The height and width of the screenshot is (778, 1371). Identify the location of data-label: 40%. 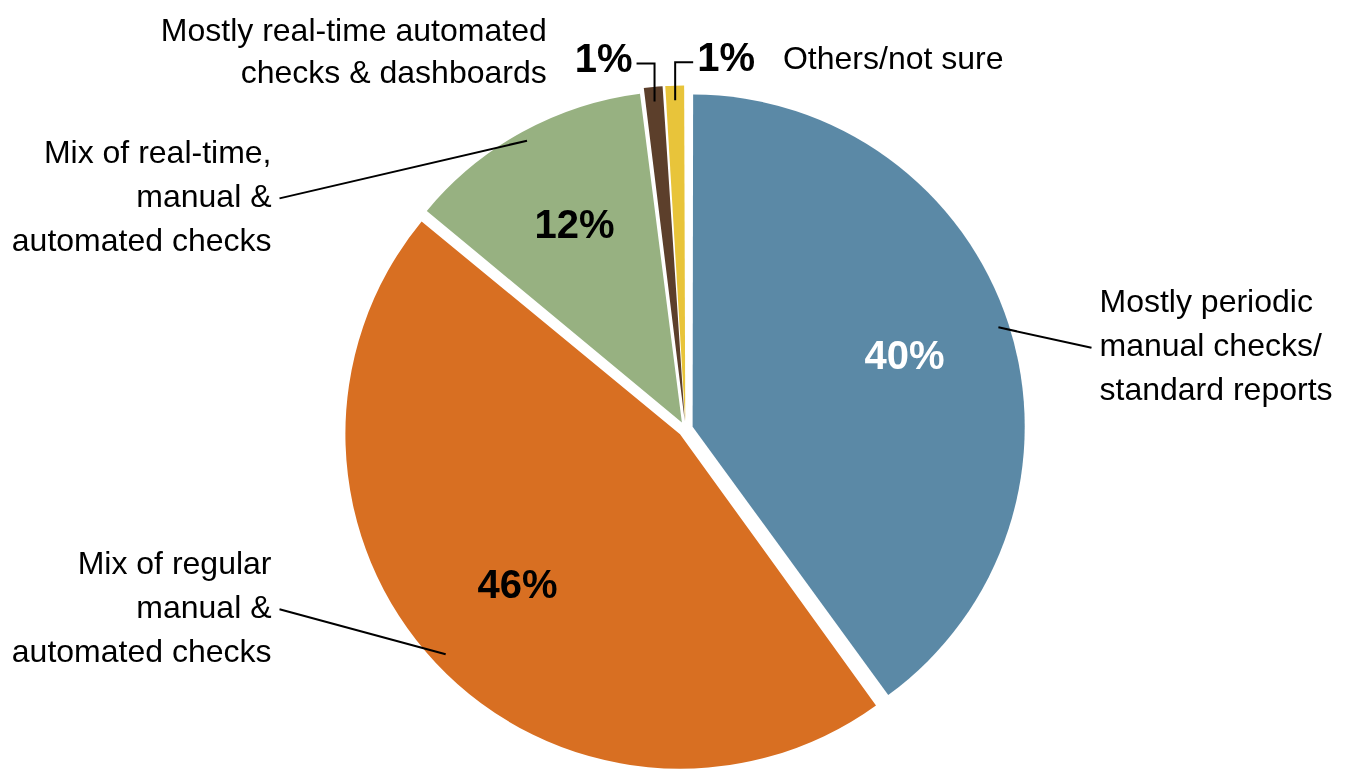
(904, 354).